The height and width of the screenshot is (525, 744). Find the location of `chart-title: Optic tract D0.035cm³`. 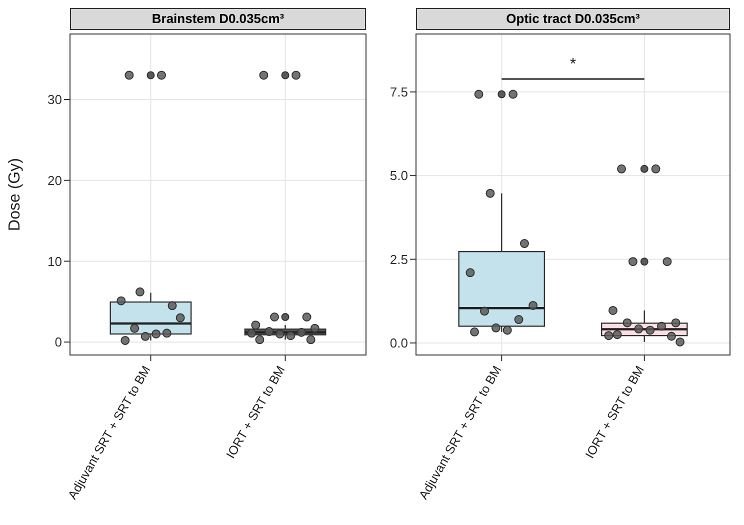

chart-title: Optic tract D0.035cm³ is located at coordinates (573, 19).